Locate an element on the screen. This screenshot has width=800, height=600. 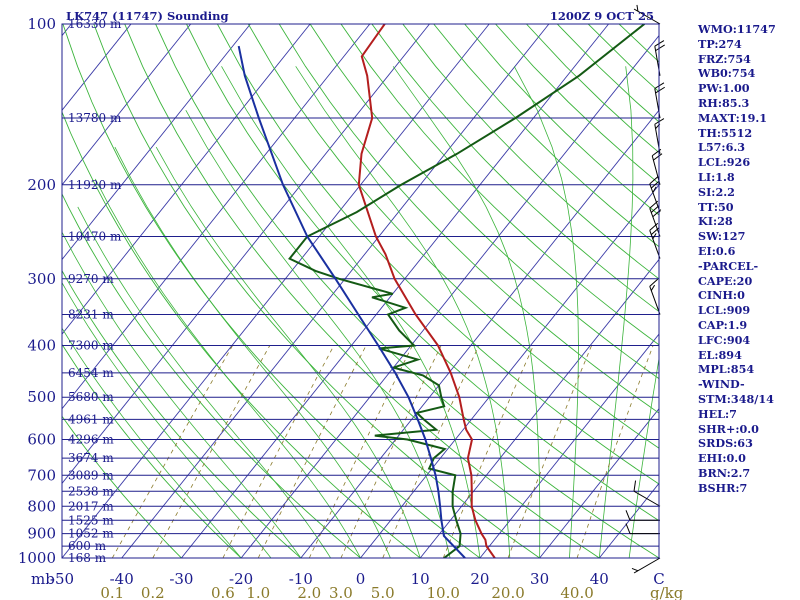
temperature-tick: -10 is located at coordinates (301, 579).